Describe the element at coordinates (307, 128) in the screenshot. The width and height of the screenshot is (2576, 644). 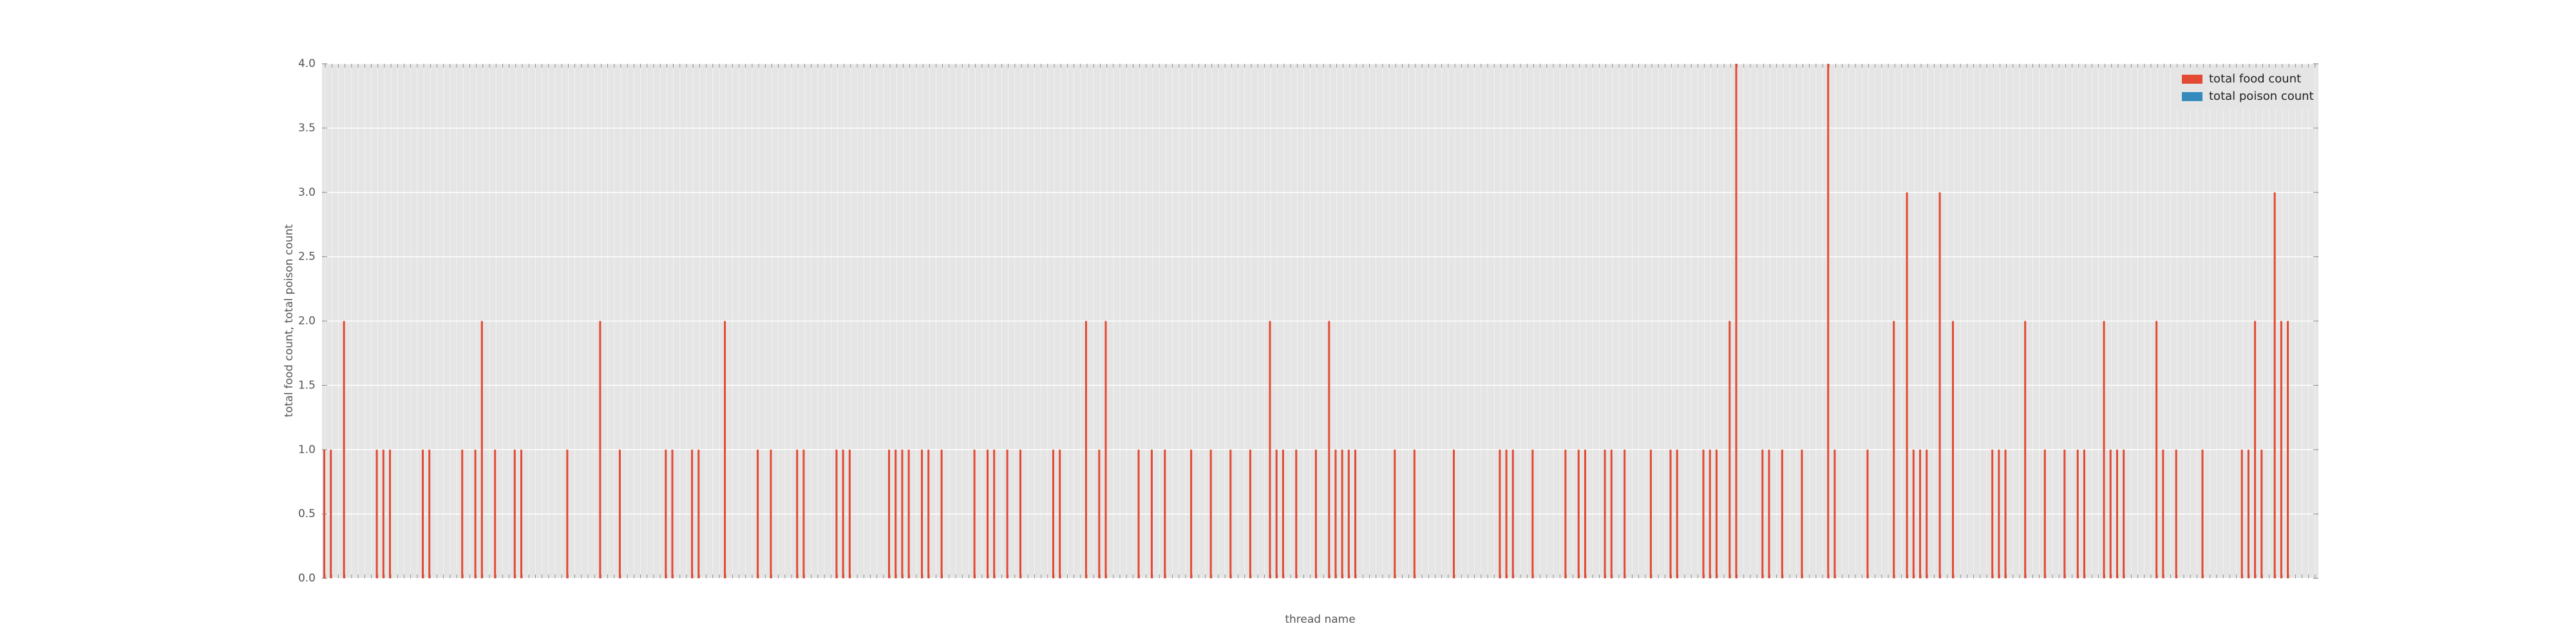
I see `y-tick-label: 3.5` at that location.